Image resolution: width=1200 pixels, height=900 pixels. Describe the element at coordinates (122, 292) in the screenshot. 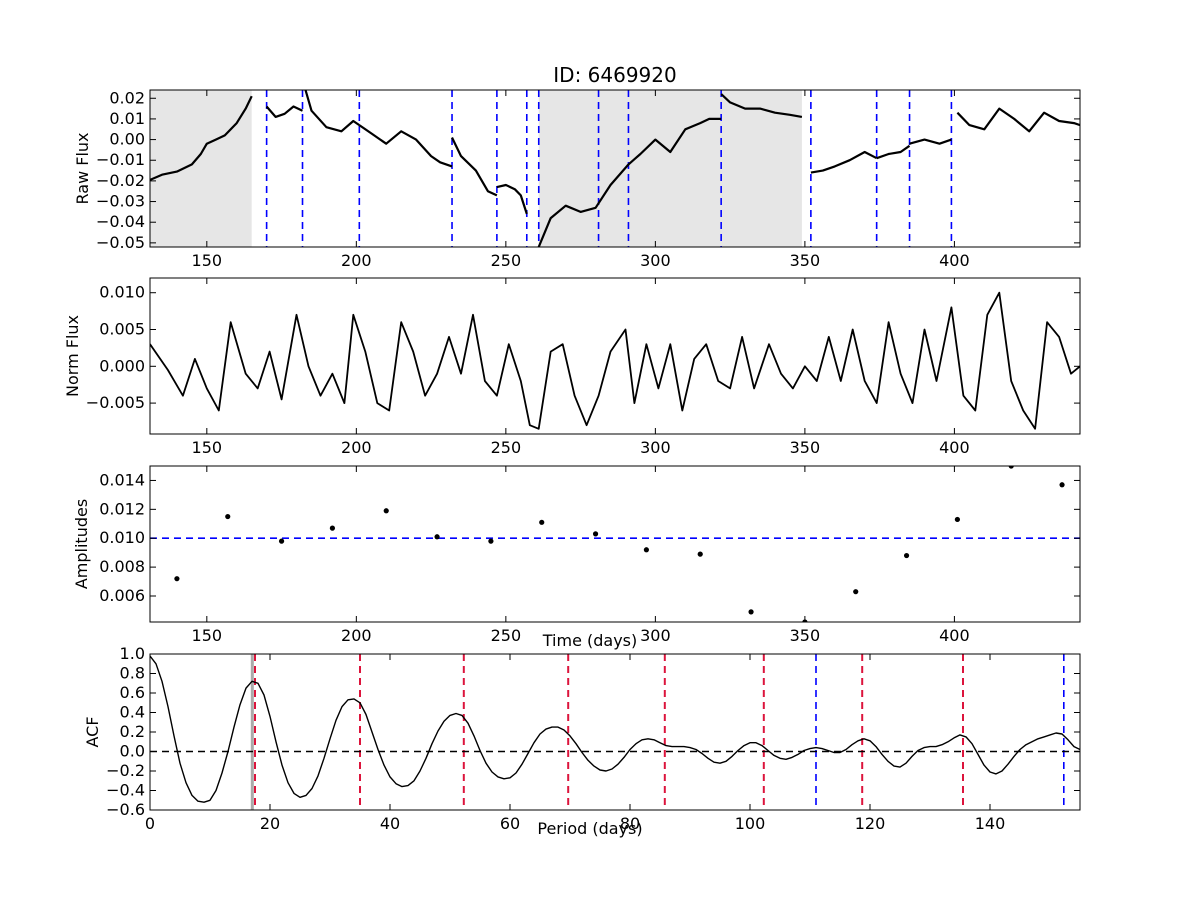

I see `norm-flux-ytick-label-3: 0.010` at that location.